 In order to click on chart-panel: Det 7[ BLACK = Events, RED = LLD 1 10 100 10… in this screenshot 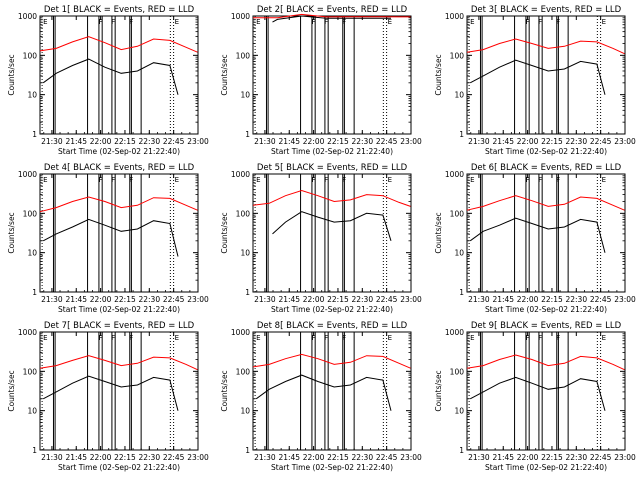, I will do `click(108, 396)`.